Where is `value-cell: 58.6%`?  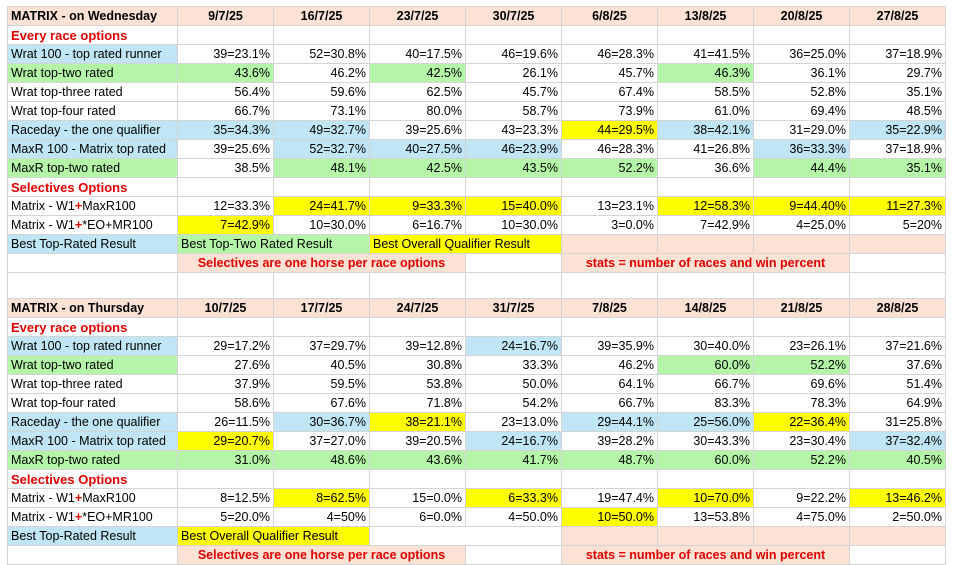
value-cell: 58.6% is located at coordinates (225, 403).